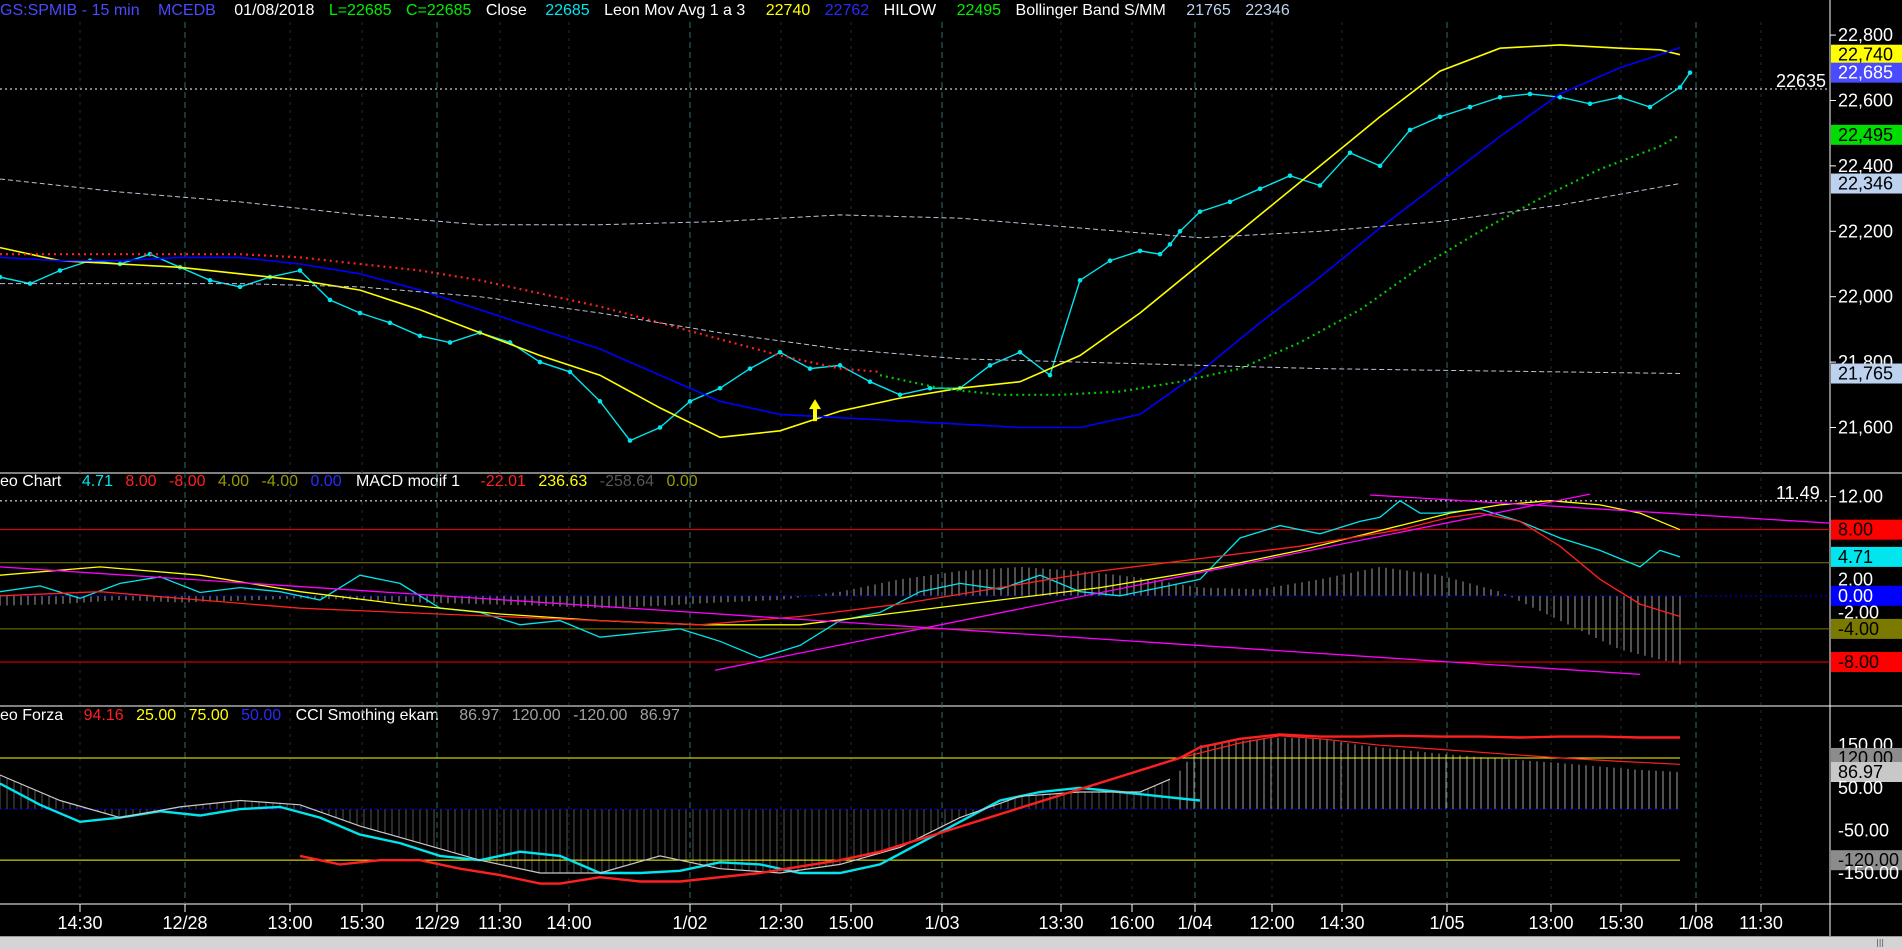 This screenshot has height=949, width=1902. What do you see at coordinates (360, 10) in the screenshot?
I see `last-label: L=22685` at bounding box center [360, 10].